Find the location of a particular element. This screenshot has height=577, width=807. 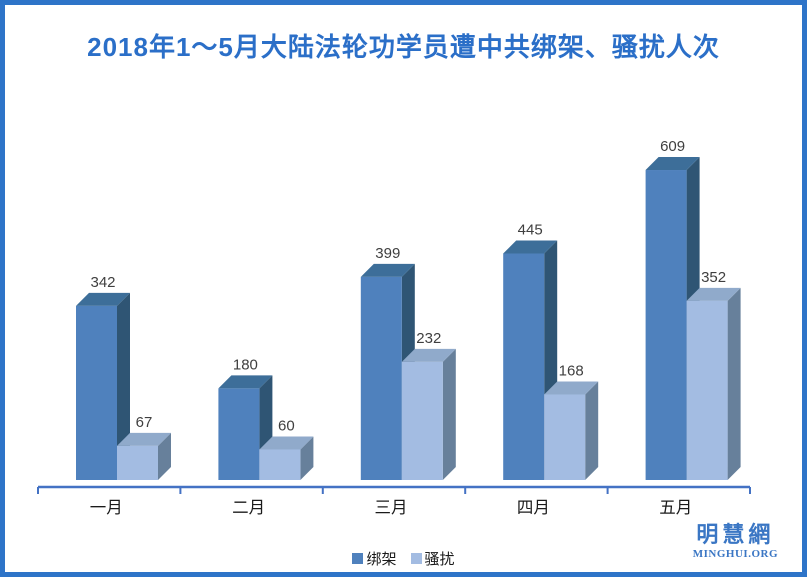

minghui-logo: 明慧網 MINGHUI.ORG is located at coordinates (735, 542).